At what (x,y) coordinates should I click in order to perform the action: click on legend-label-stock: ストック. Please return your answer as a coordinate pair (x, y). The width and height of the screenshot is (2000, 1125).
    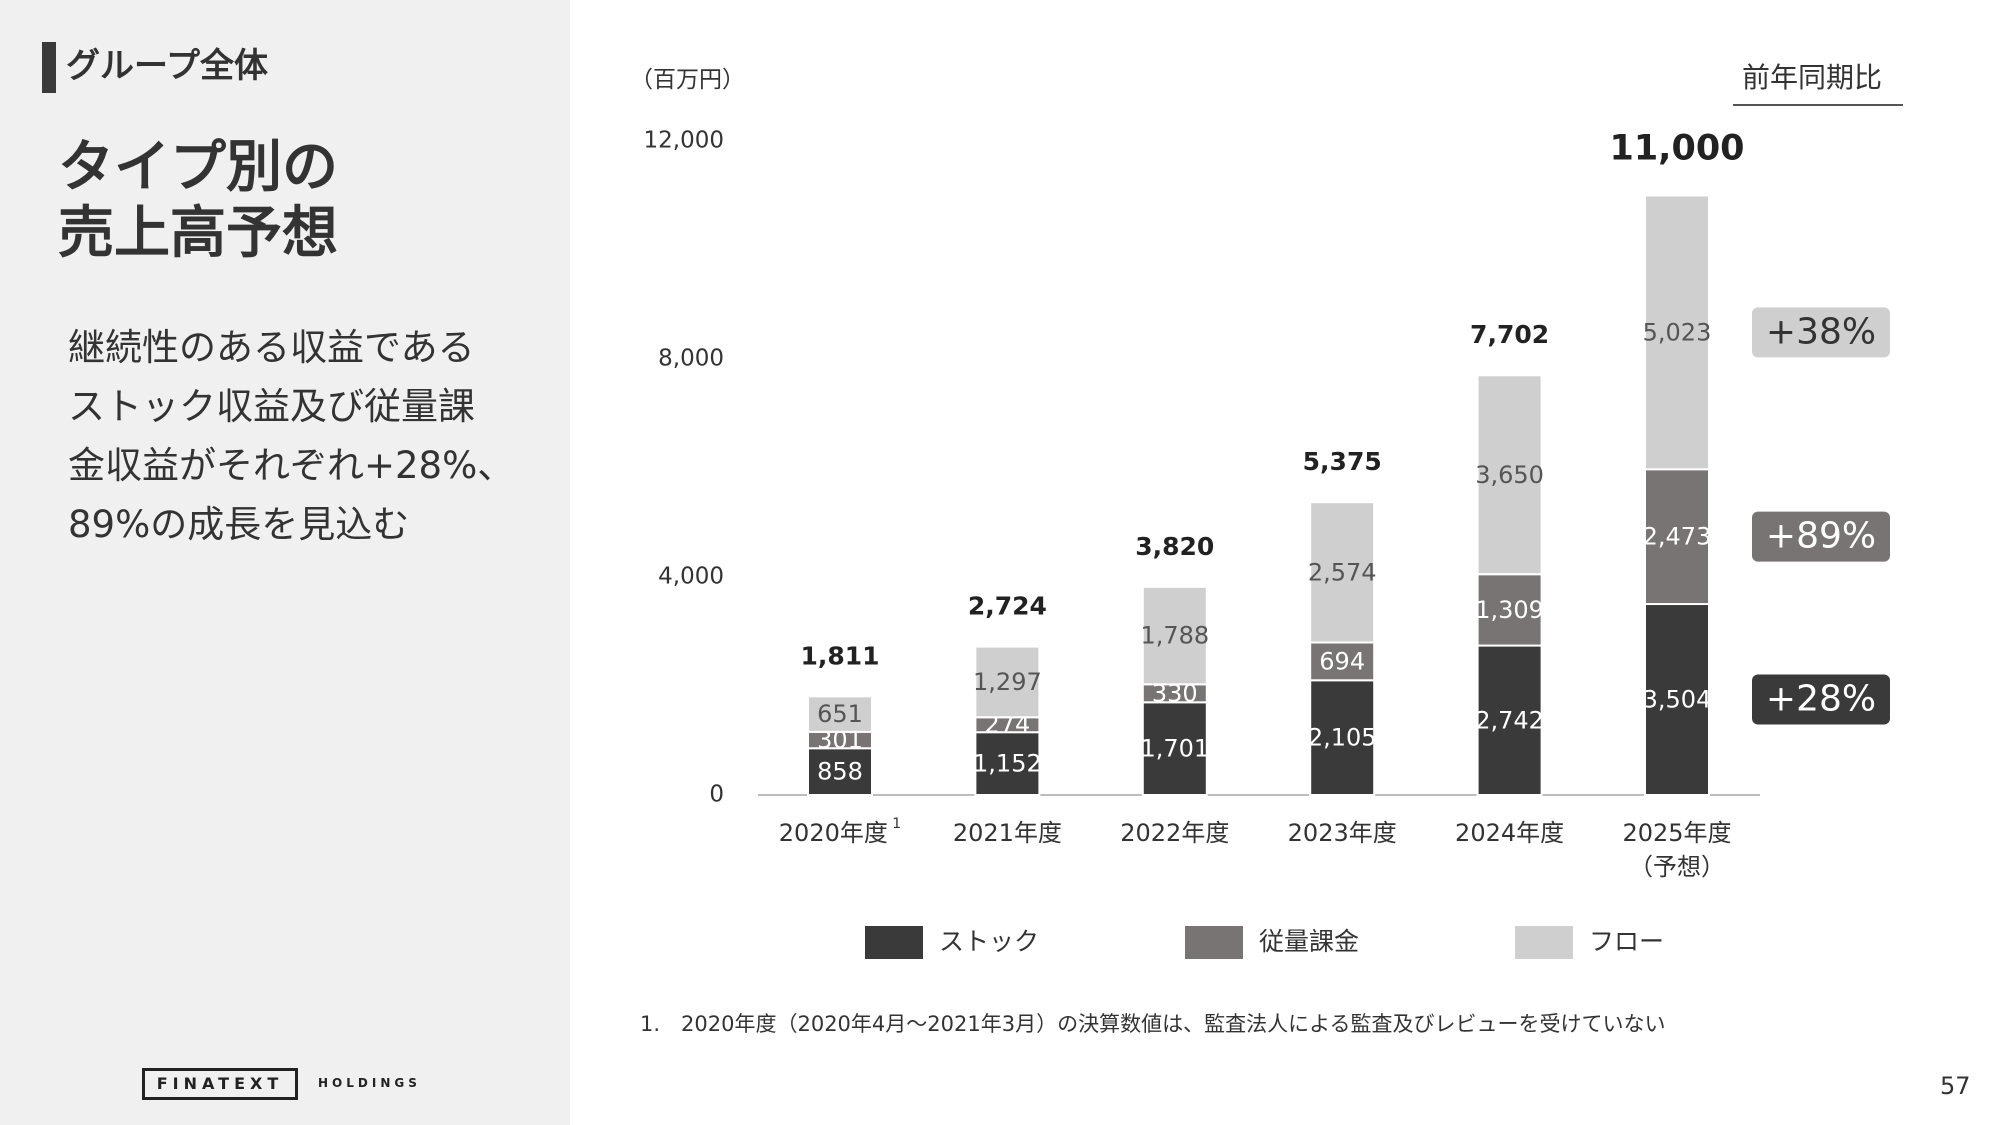
    Looking at the image, I should click on (989, 941).